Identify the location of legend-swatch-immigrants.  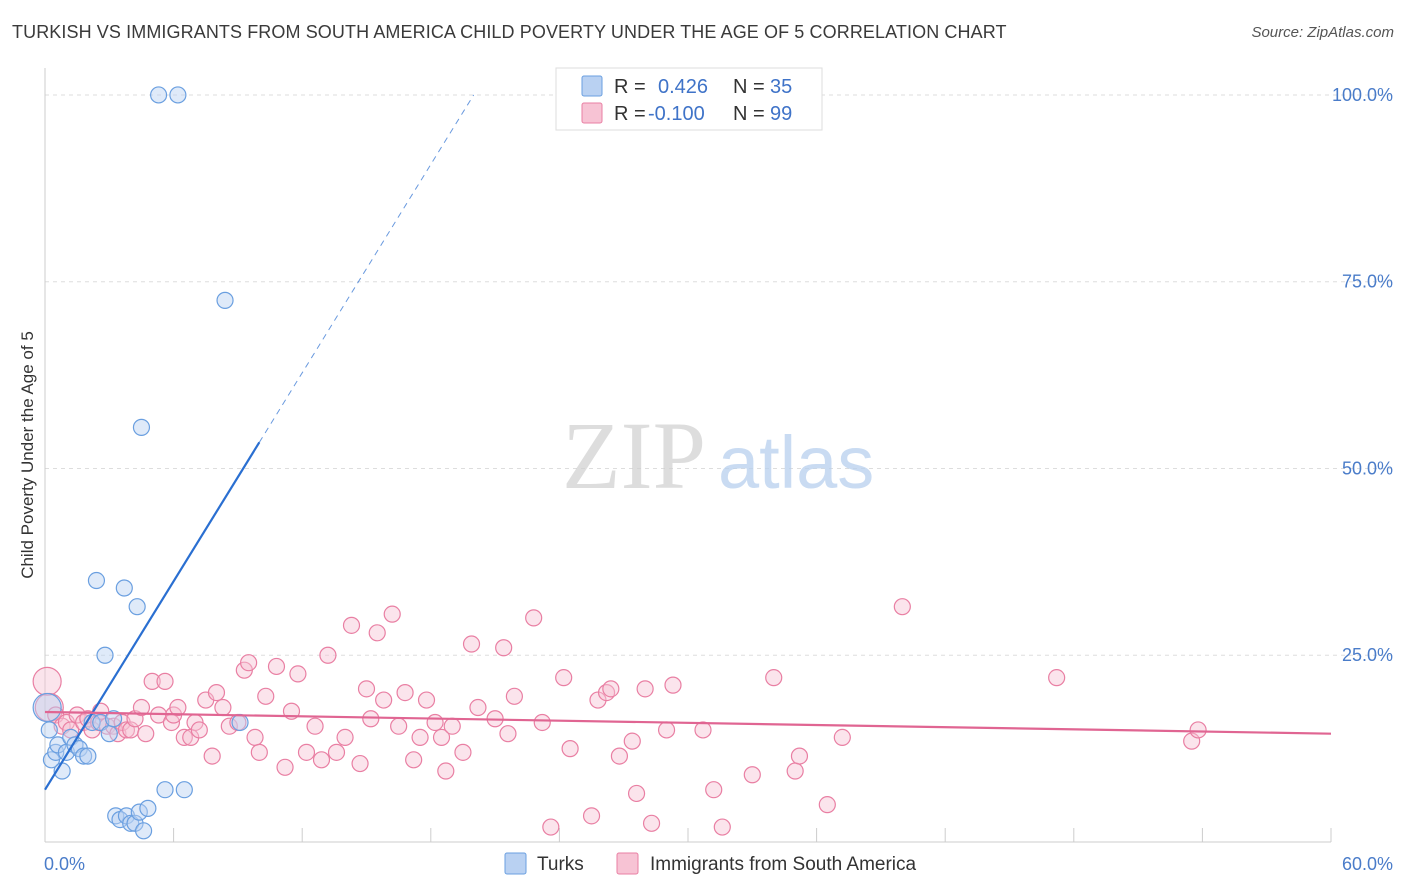
(627, 863).